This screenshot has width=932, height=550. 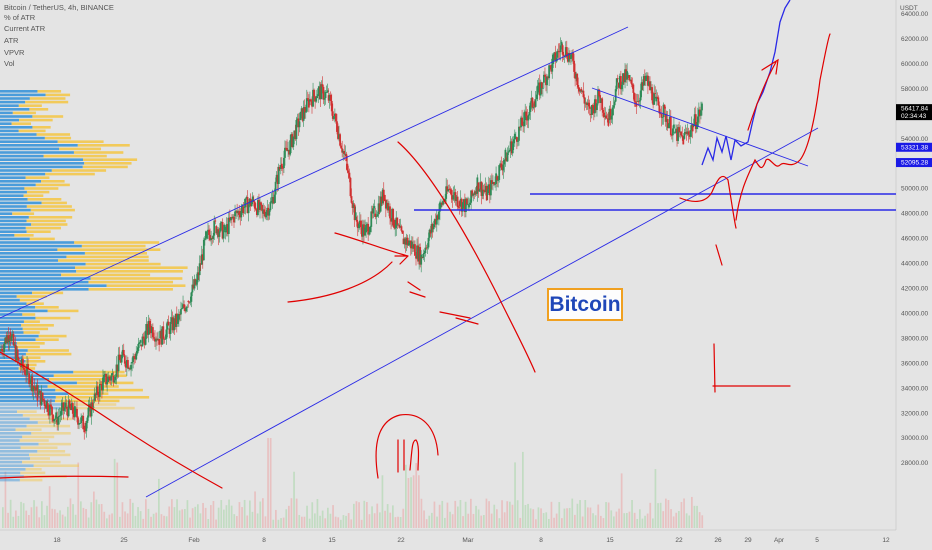 What do you see at coordinates (585, 304) in the screenshot?
I see `bitcoin-callout: Bitcoin` at bounding box center [585, 304].